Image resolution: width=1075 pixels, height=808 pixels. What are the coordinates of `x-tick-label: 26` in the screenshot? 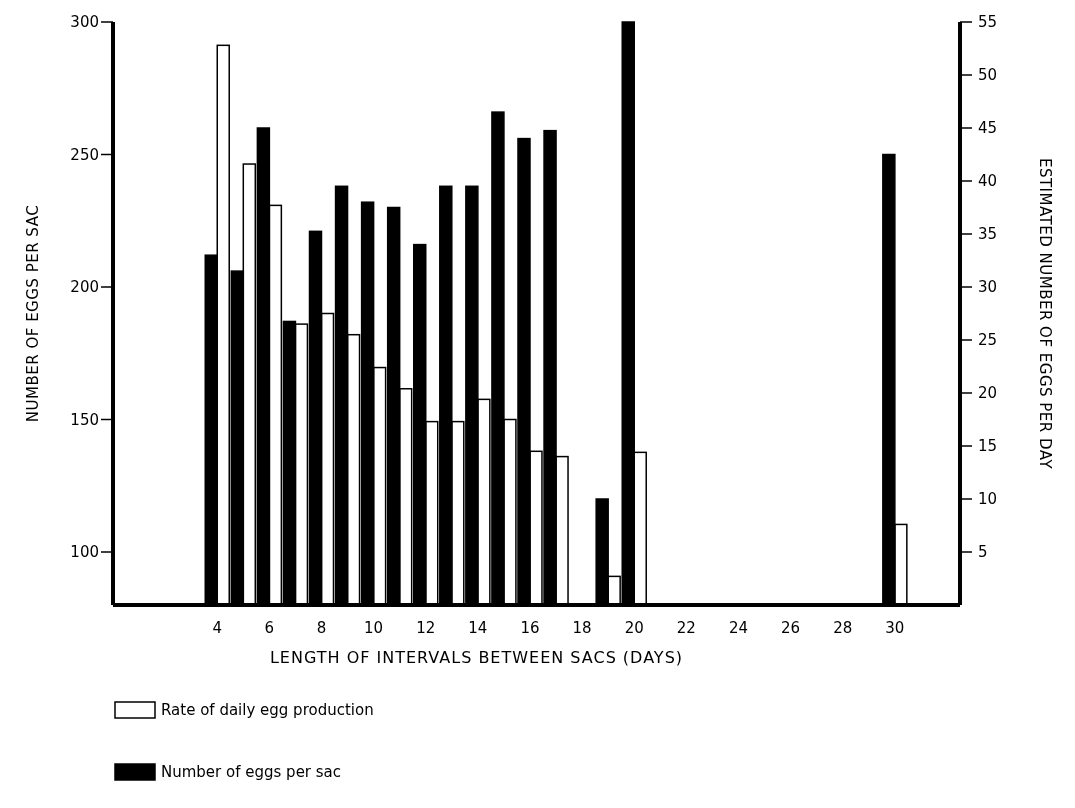 It's located at (791, 628).